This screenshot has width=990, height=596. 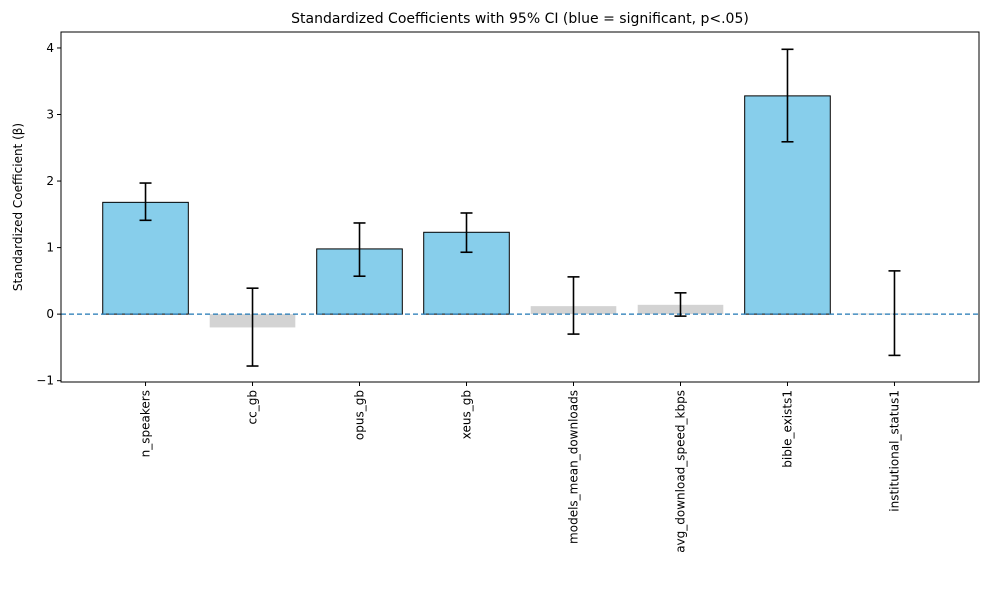 I want to click on y-tick-label: −1, so click(x=45, y=381).